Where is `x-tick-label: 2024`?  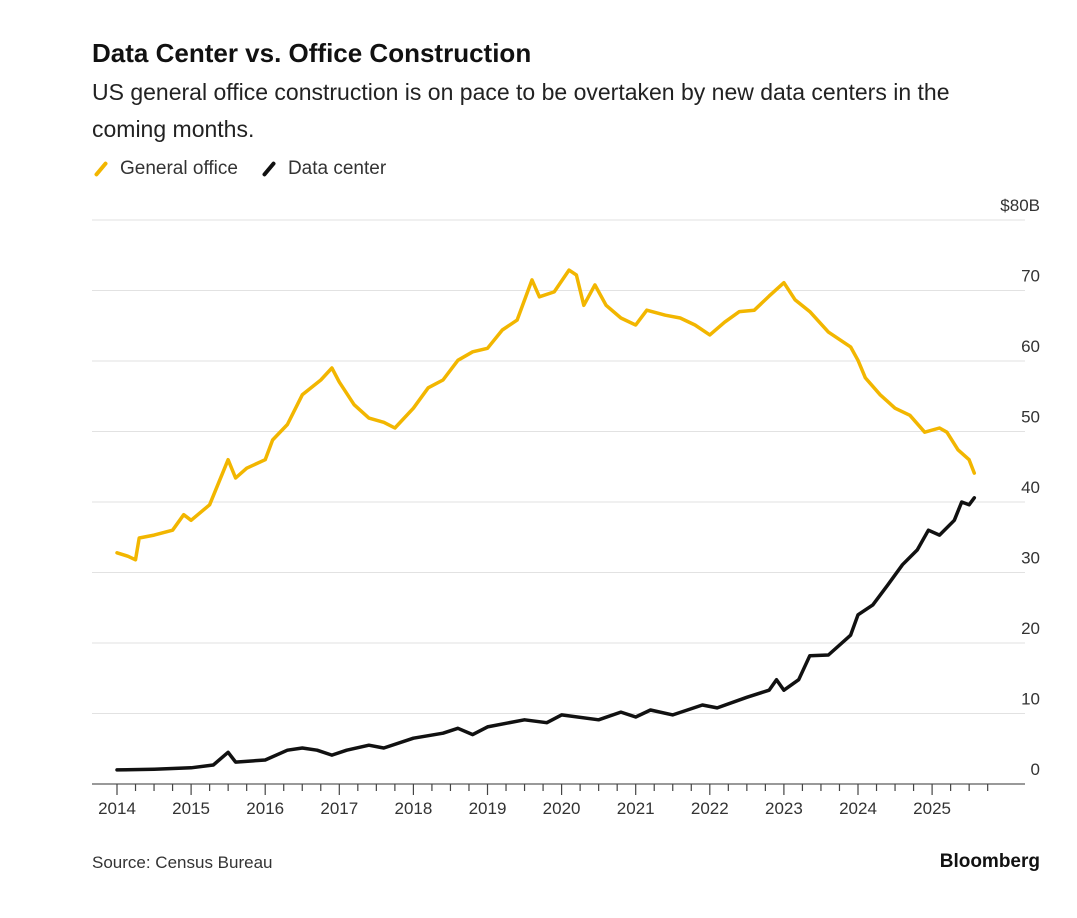 x-tick-label: 2024 is located at coordinates (858, 808).